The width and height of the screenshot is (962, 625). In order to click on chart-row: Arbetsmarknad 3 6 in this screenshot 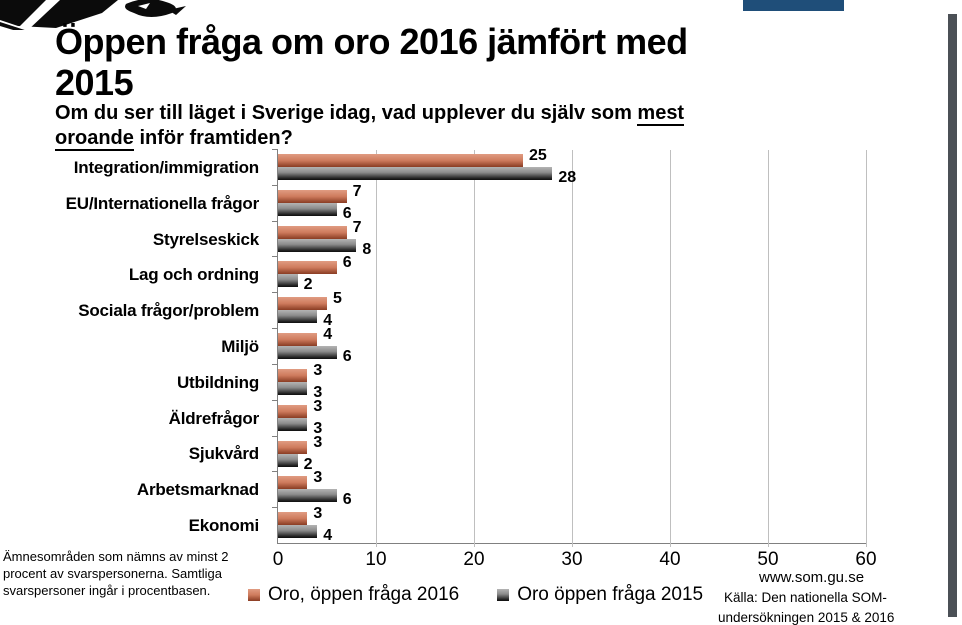, I will do `click(501, 489)`.